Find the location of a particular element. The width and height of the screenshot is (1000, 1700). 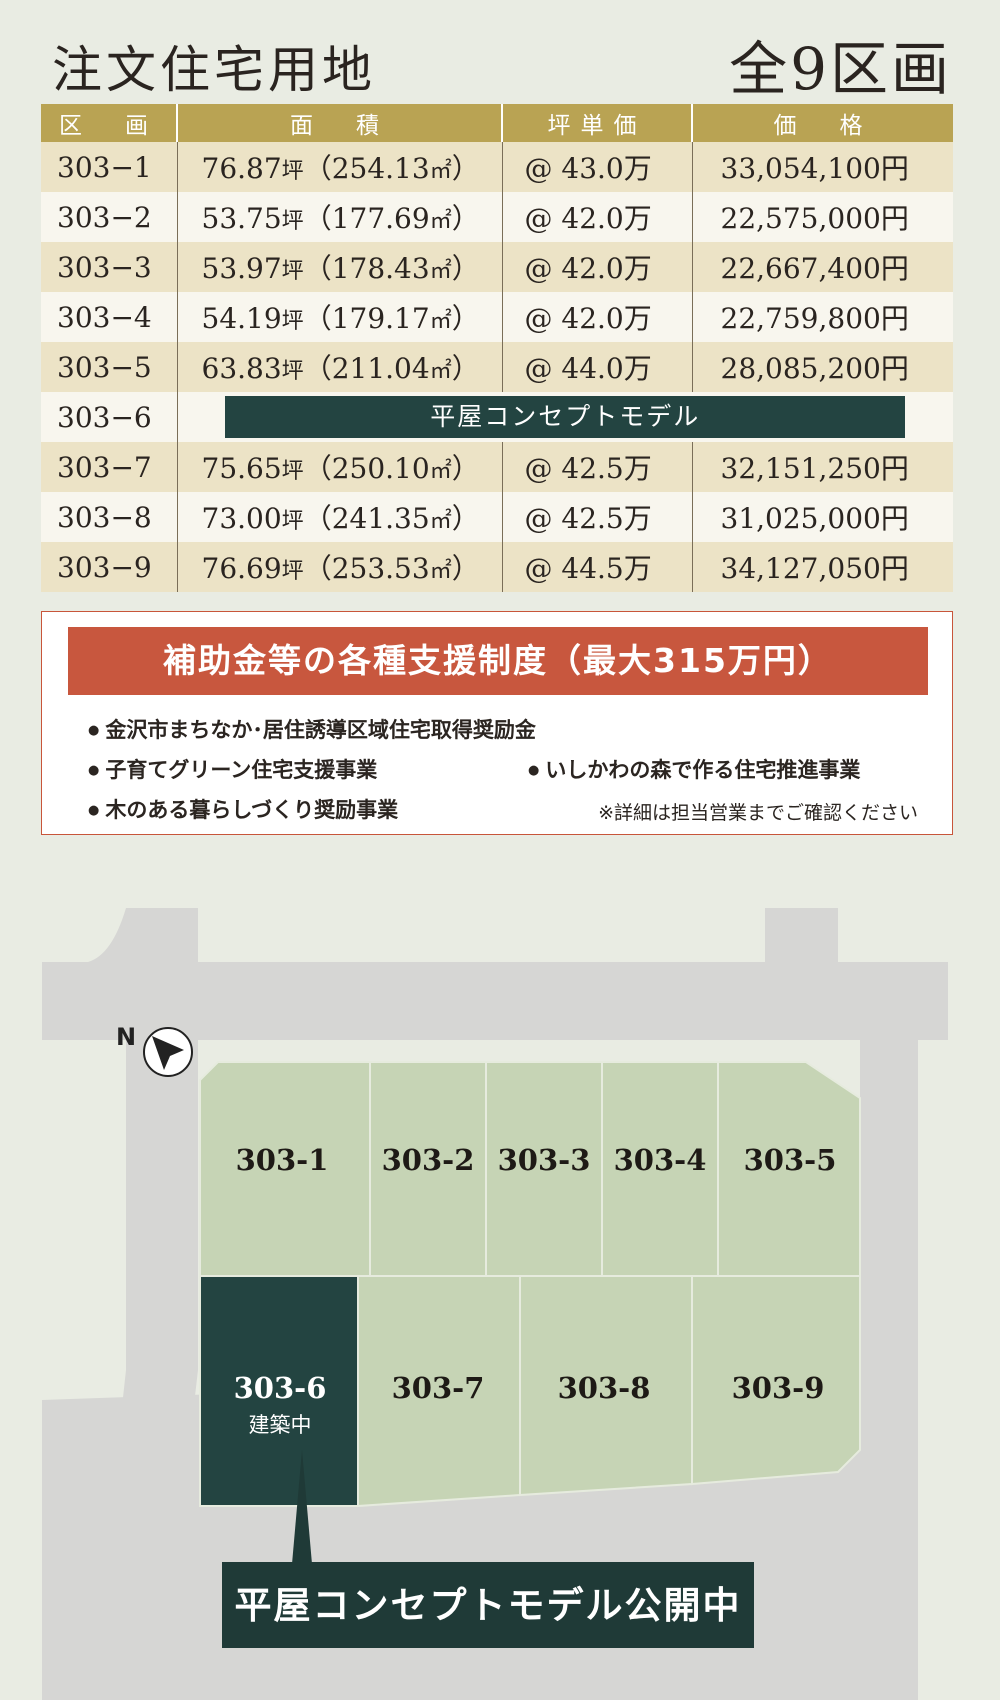

lot-unit-price: @ 43.0万 is located at coordinates (597, 167).